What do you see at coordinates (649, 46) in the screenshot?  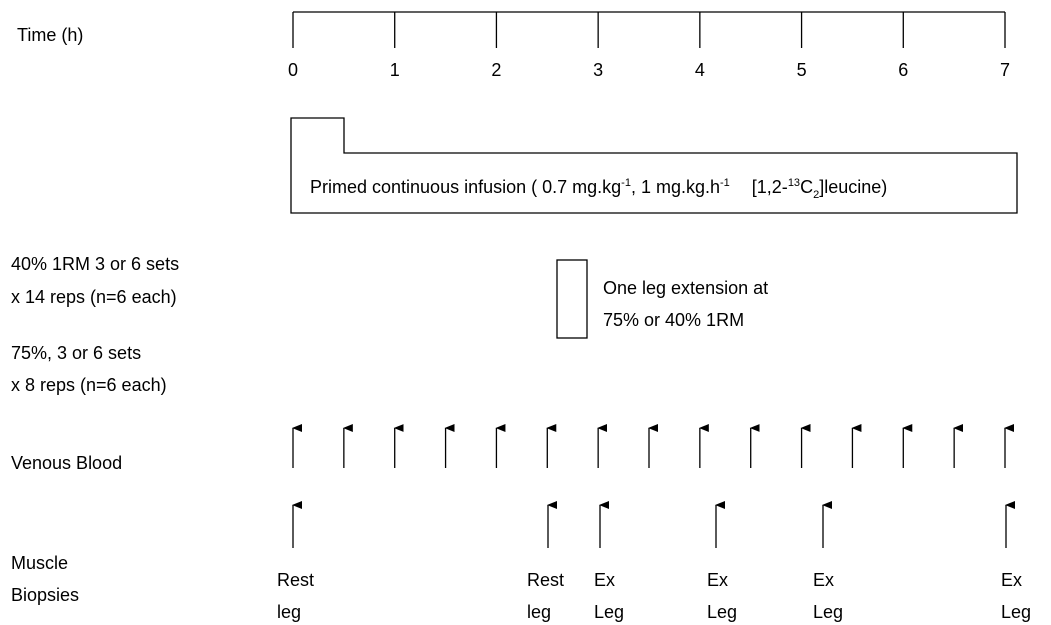 I see `time-ticks: 0 1 2 3 4 5 6 7` at bounding box center [649, 46].